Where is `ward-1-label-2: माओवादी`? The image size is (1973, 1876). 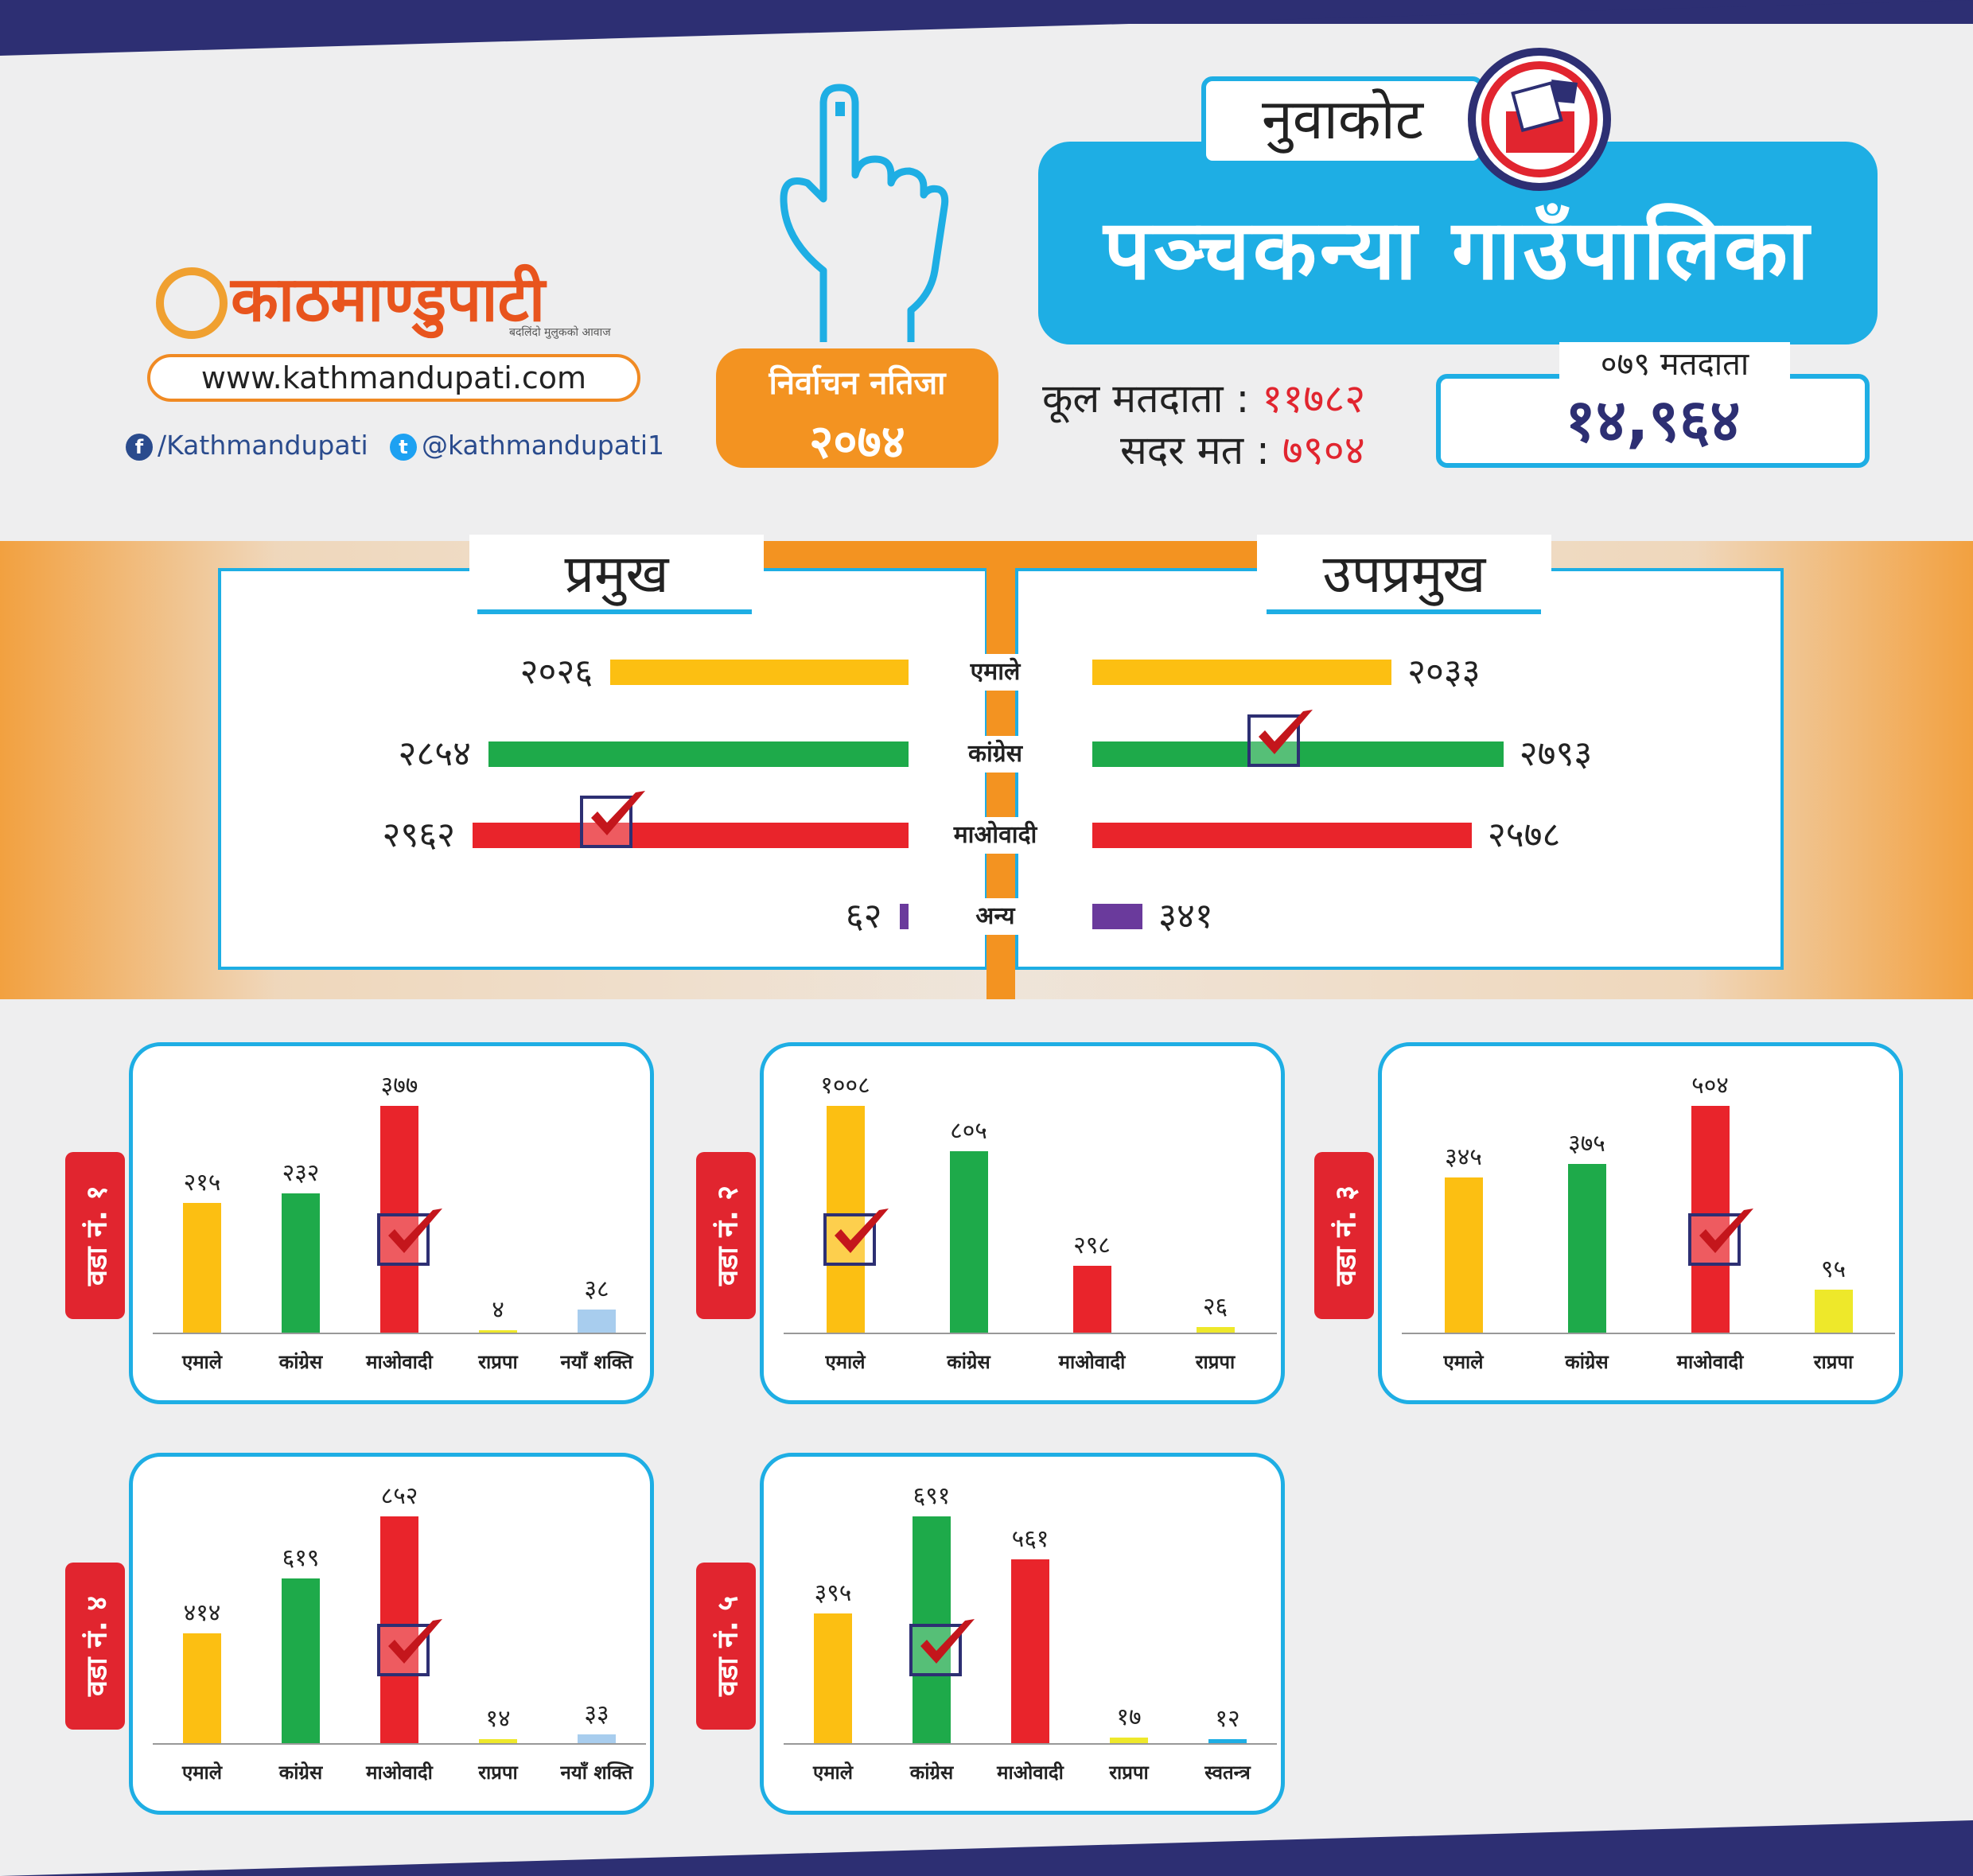
ward-1-label-2: माओवादी is located at coordinates (399, 1362).